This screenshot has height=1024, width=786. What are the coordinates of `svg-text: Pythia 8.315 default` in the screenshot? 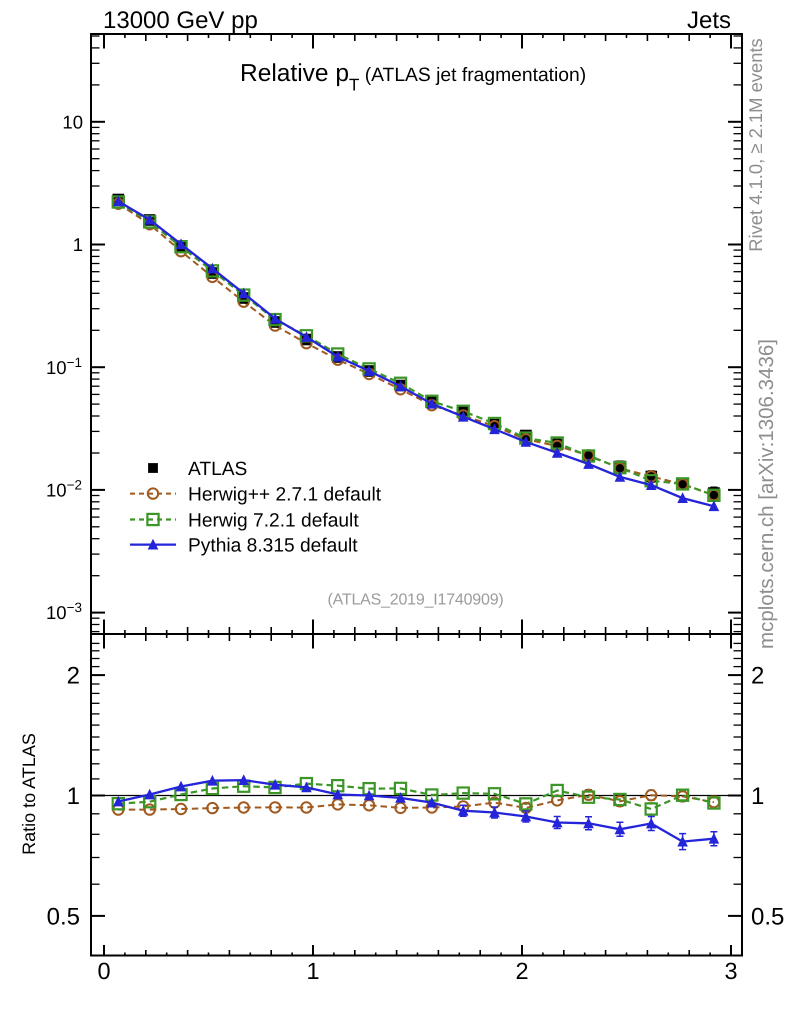 It's located at (273, 545).